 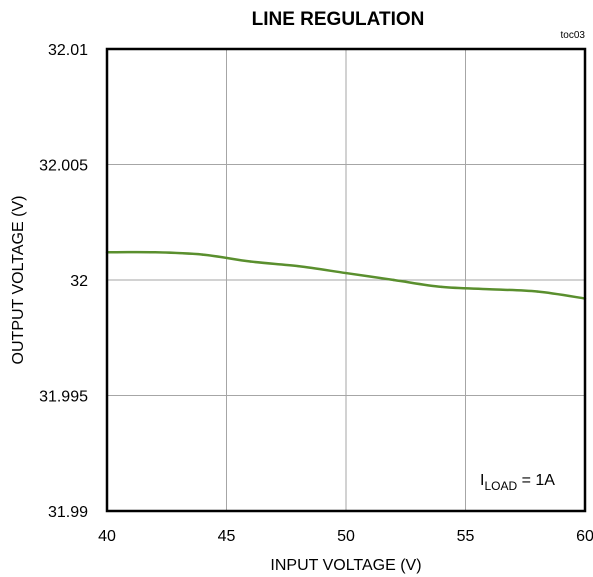 I want to click on x-tick-label: 45, so click(x=227, y=536).